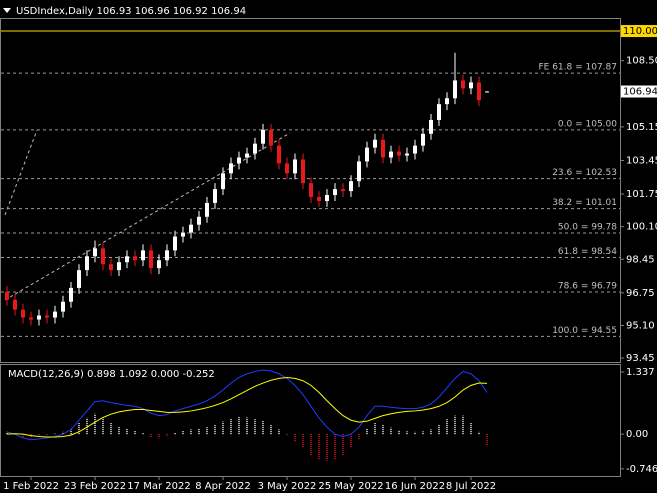  I want to click on x-tick-label: 1 Feb 2022, so click(31, 486).